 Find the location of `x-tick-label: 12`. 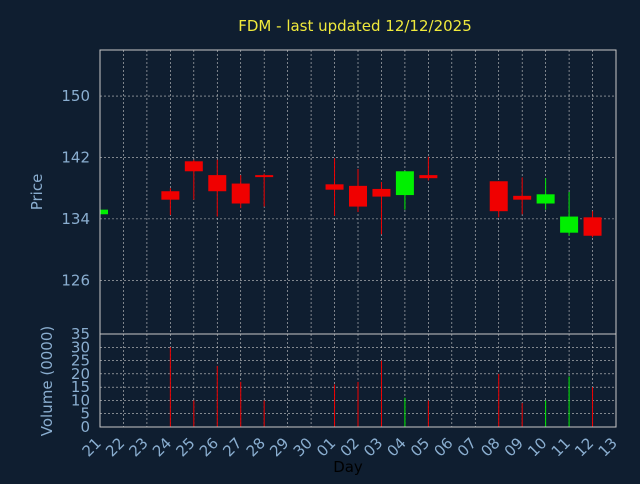

x-tick-label: 12 is located at coordinates (584, 447).